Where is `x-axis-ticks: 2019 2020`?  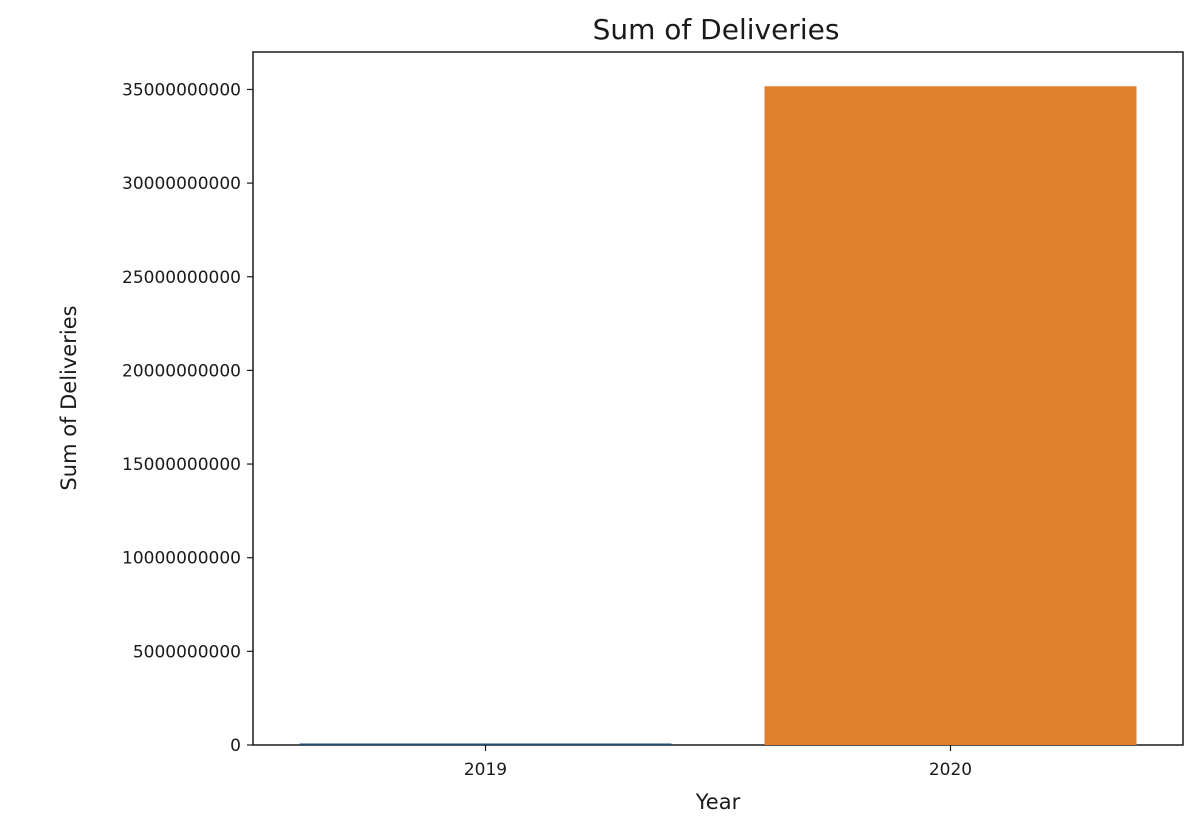 x-axis-ticks: 2019 2020 is located at coordinates (718, 762).